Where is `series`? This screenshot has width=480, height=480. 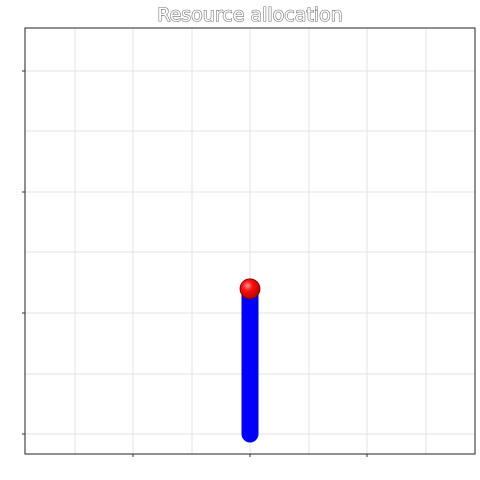
series is located at coordinates (250, 360).